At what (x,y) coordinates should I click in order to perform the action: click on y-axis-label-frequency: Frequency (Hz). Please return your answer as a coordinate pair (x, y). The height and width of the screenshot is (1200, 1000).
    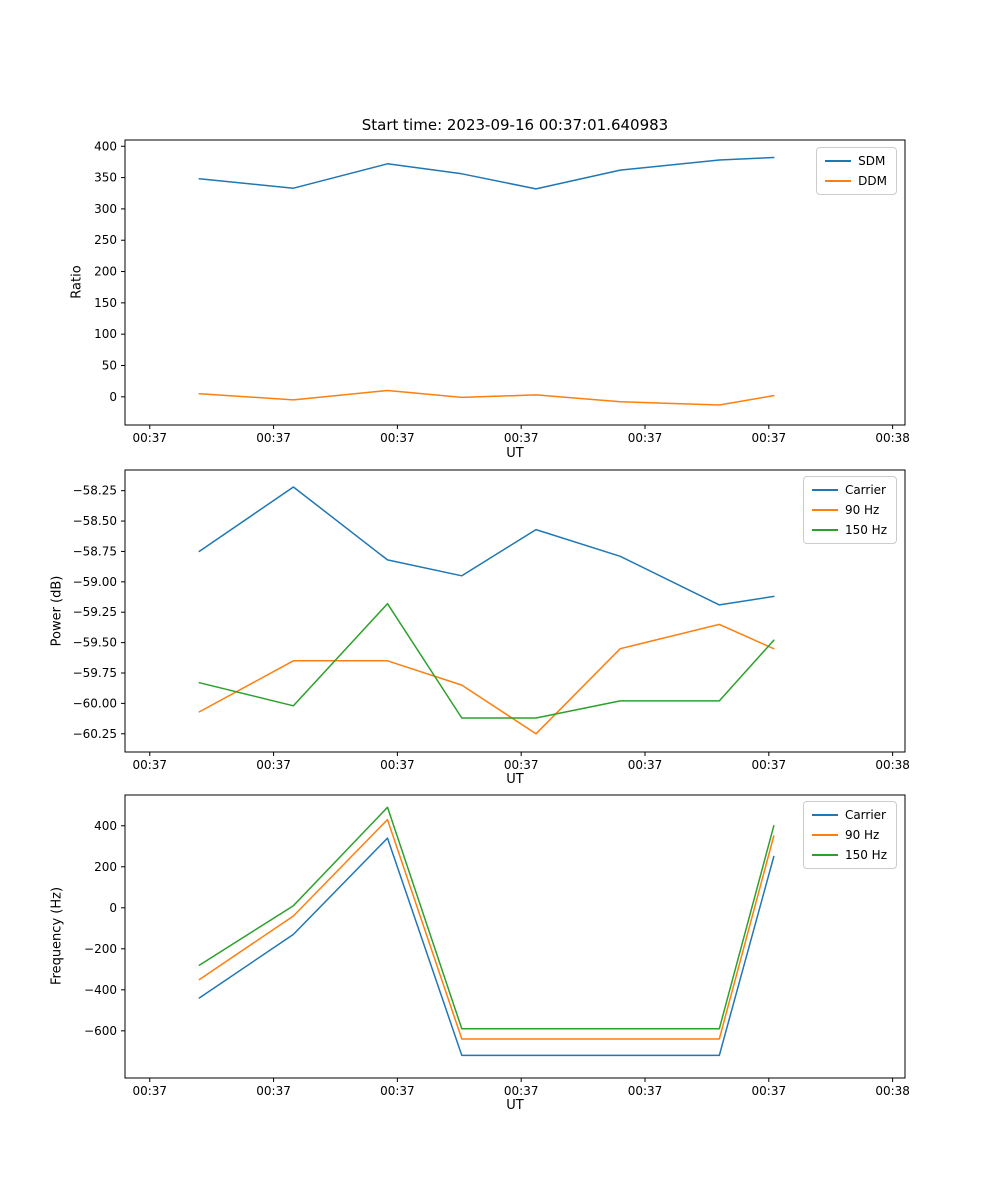
    Looking at the image, I should click on (57, 936).